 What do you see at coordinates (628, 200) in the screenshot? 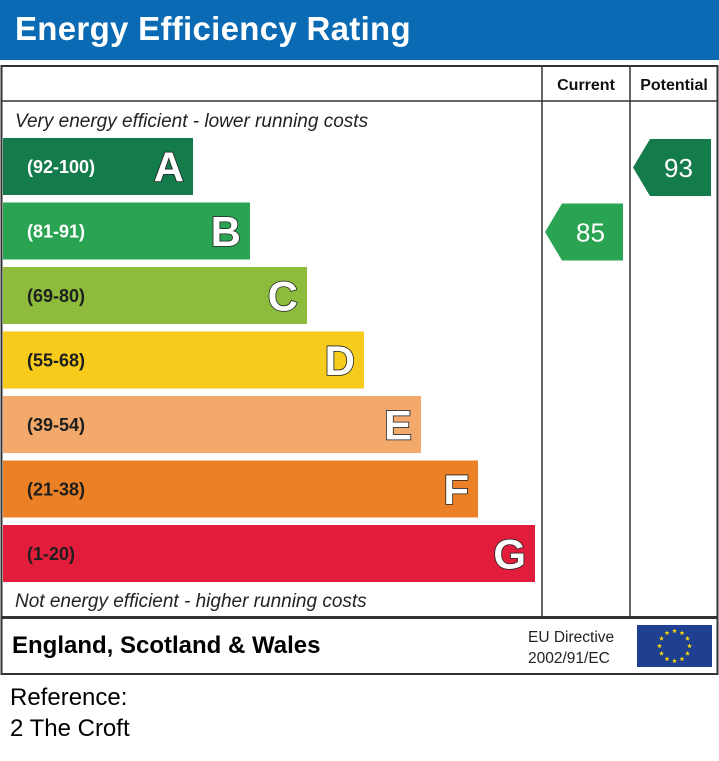
I see `rating-scores: 85 93` at bounding box center [628, 200].